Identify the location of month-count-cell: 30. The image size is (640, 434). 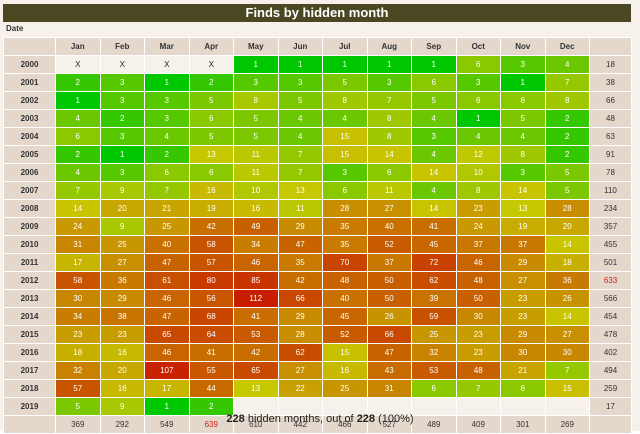
(78, 298).